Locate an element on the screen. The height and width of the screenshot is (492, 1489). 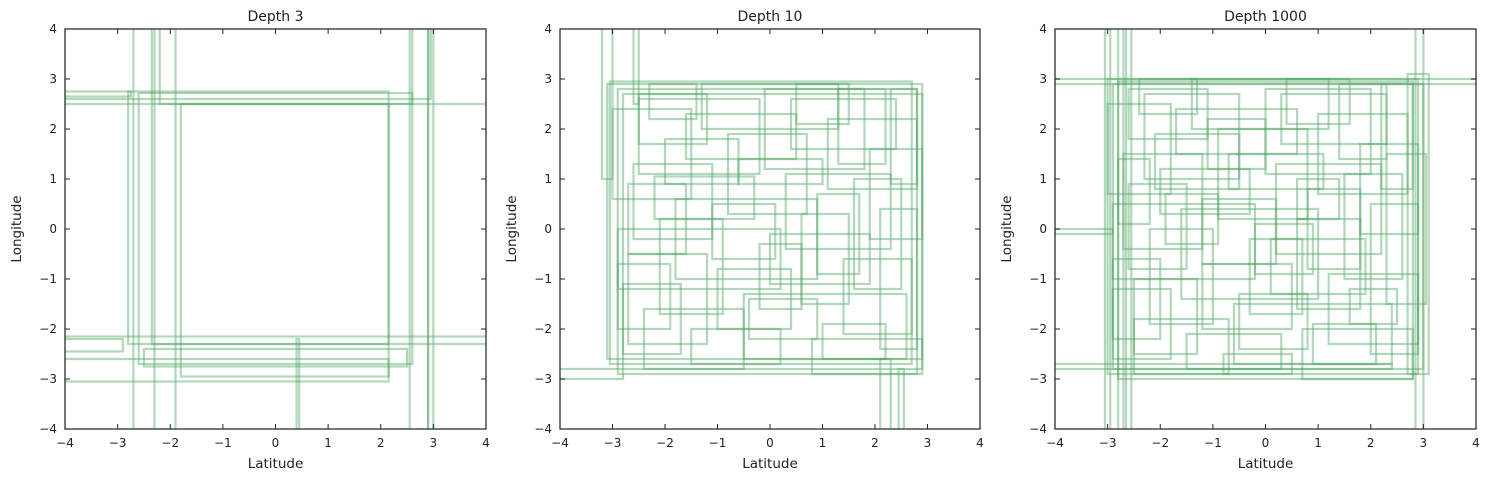
y-tick-label: −3 is located at coordinates (48, 379).